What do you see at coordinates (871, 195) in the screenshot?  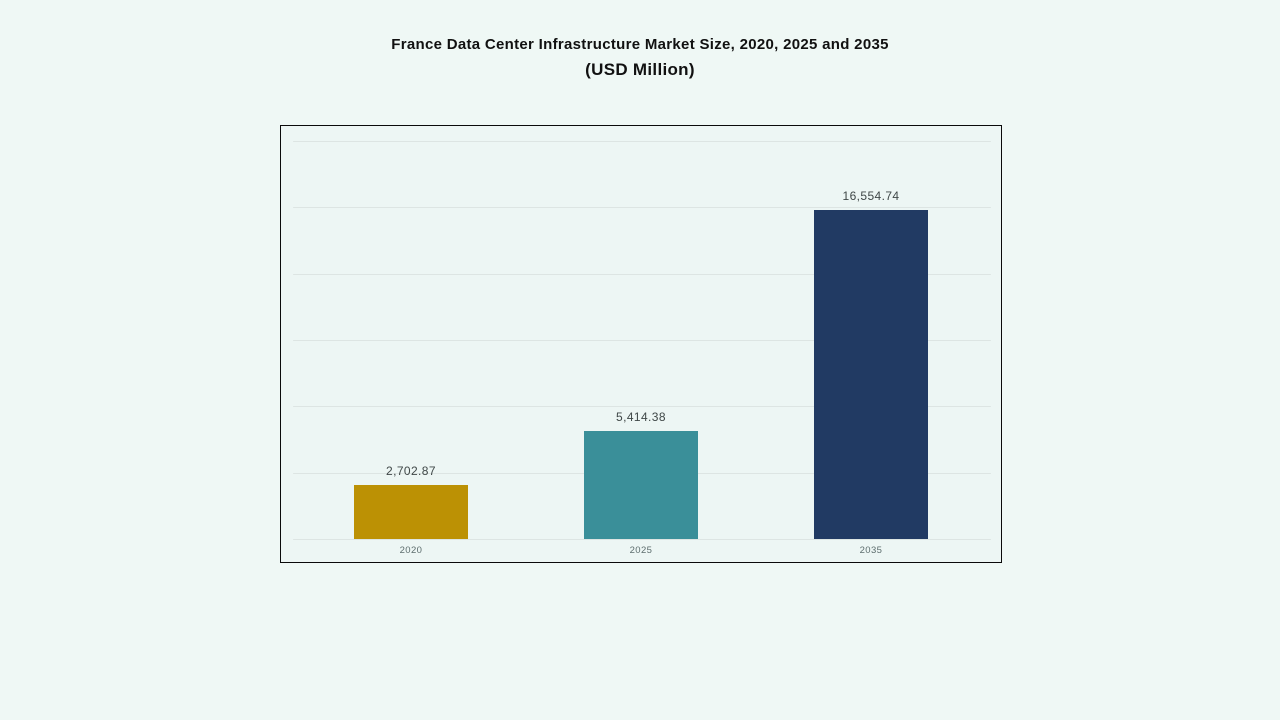 I see `bar-value-label-2035: 16,554.74` at bounding box center [871, 195].